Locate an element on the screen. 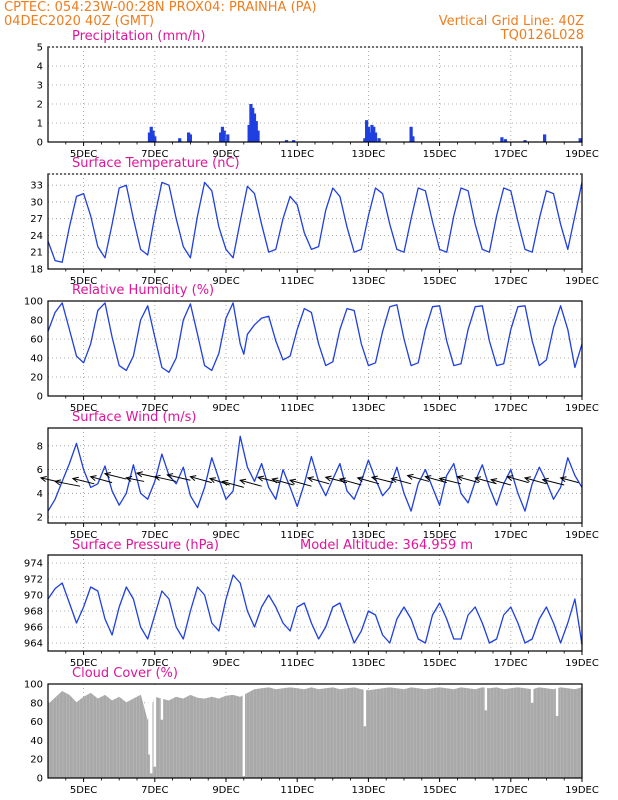 This screenshot has height=800, width=618. panel-5-ytick-label: 966 is located at coordinates (33, 628).